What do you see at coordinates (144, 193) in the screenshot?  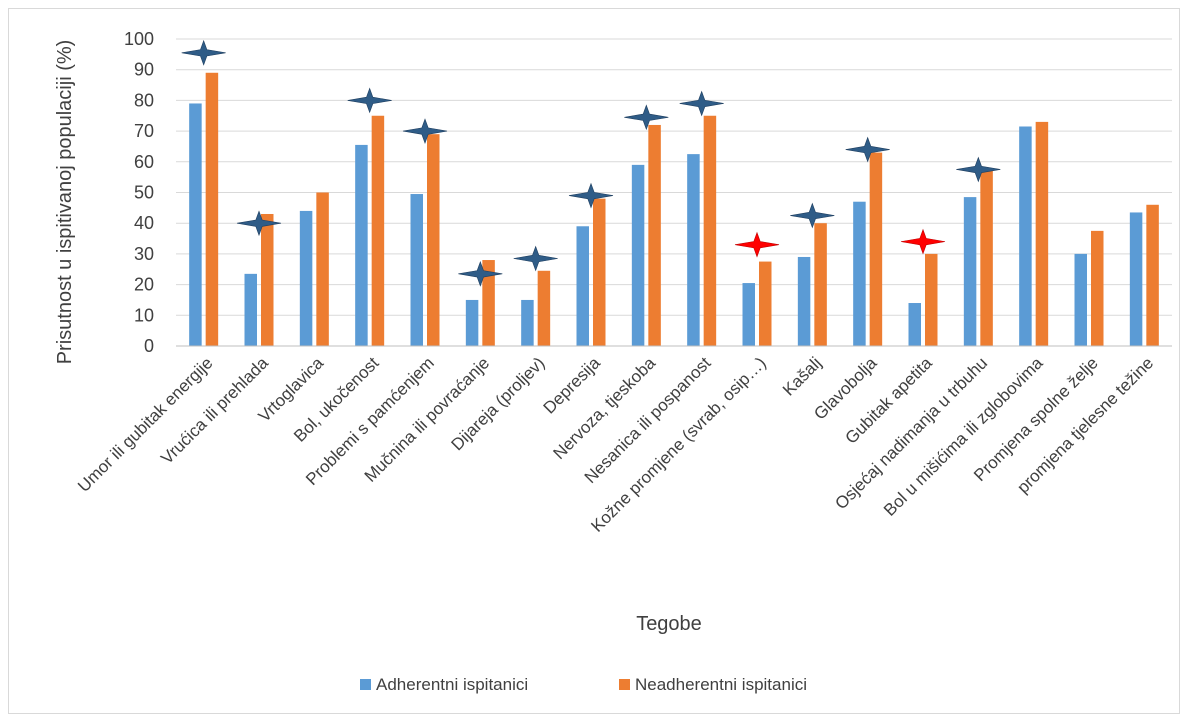 I see `y-tick-label: 50` at bounding box center [144, 193].